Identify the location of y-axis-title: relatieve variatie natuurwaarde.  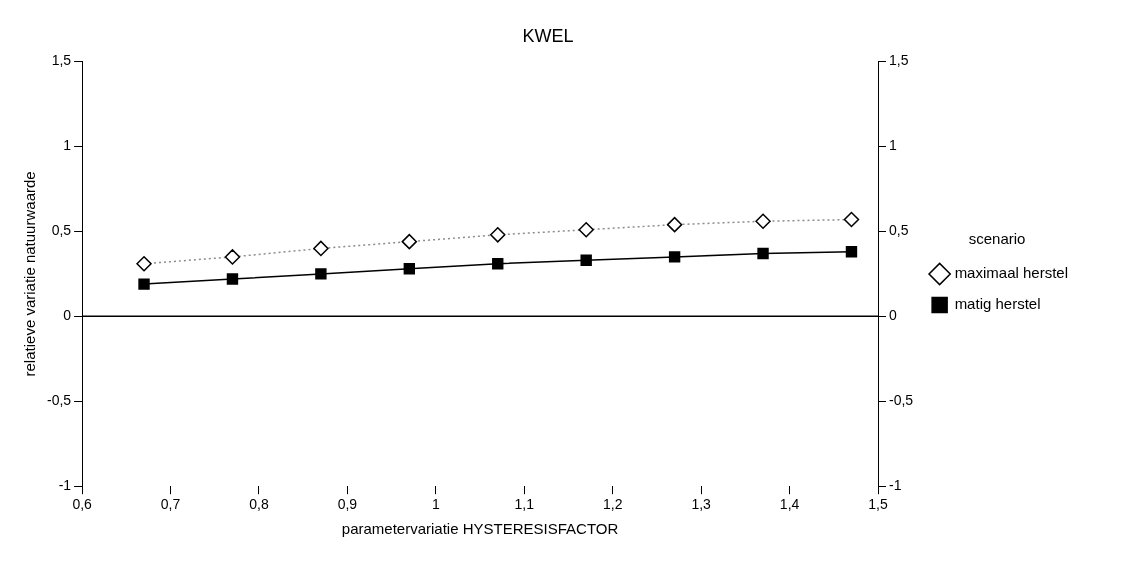
(30, 274).